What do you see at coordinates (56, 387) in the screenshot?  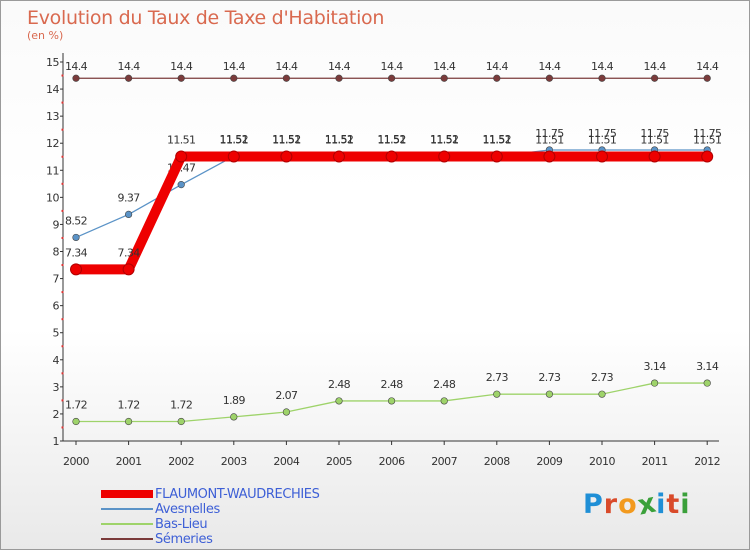 I see `y-tick-label: 3` at bounding box center [56, 387].